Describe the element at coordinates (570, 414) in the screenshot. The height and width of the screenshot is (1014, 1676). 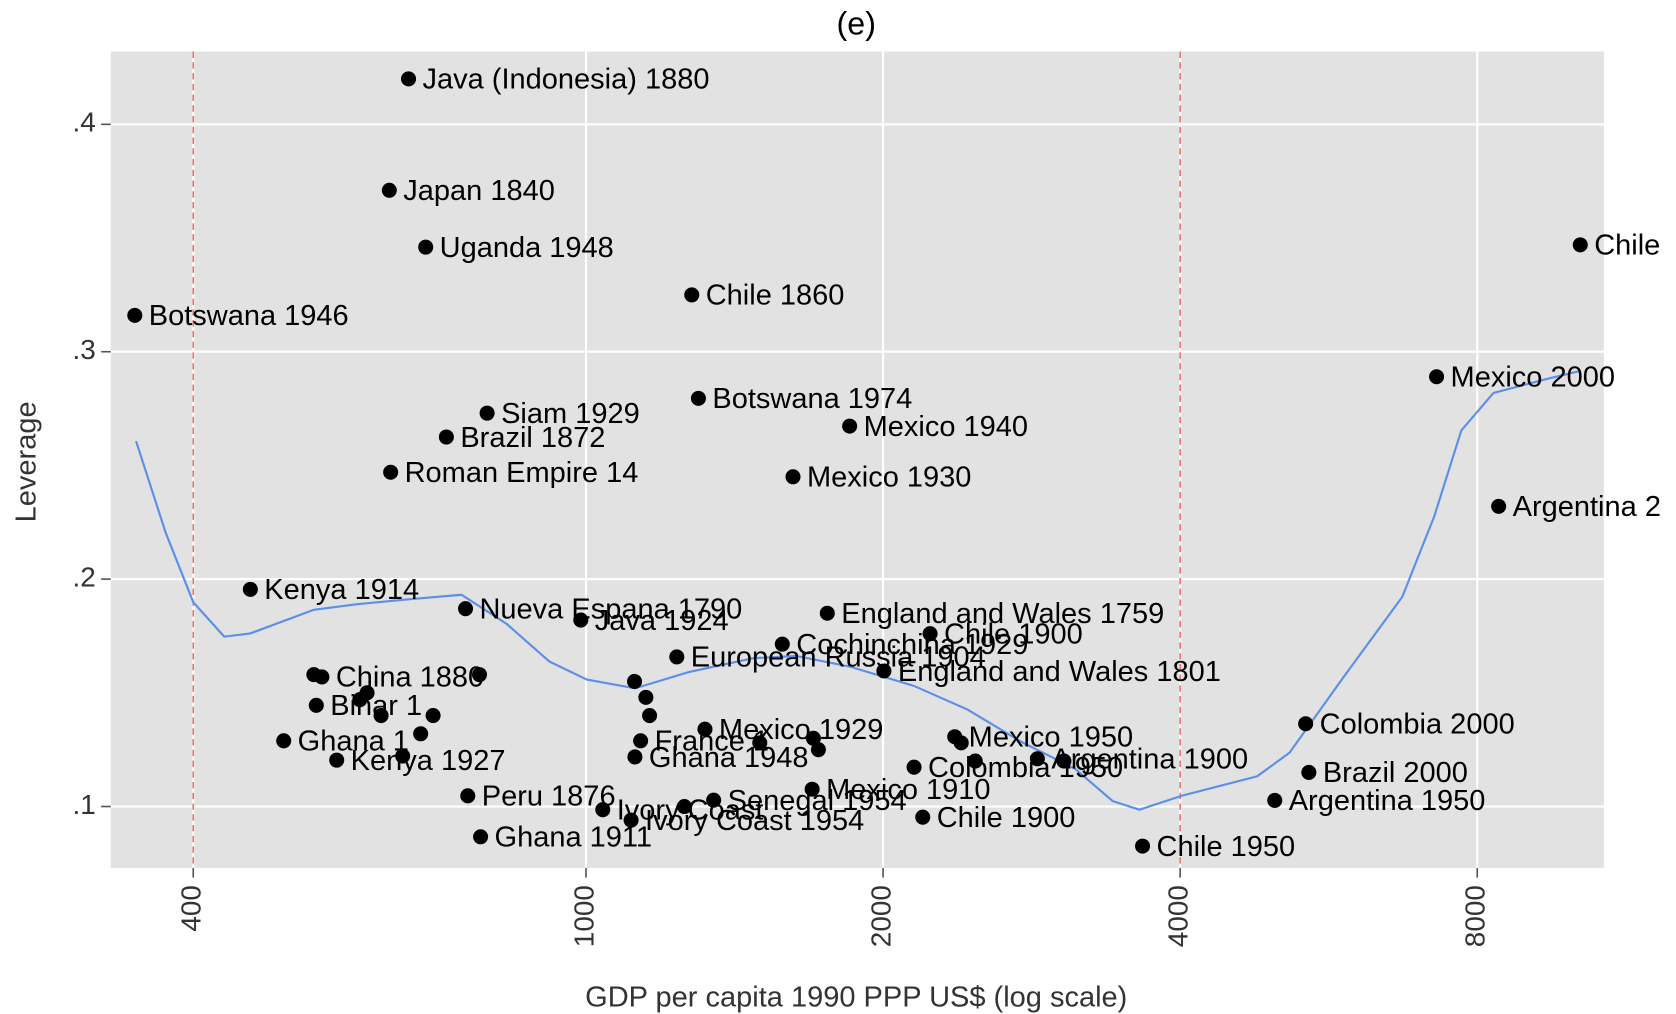
I see `point-label: Siam 1929` at that location.